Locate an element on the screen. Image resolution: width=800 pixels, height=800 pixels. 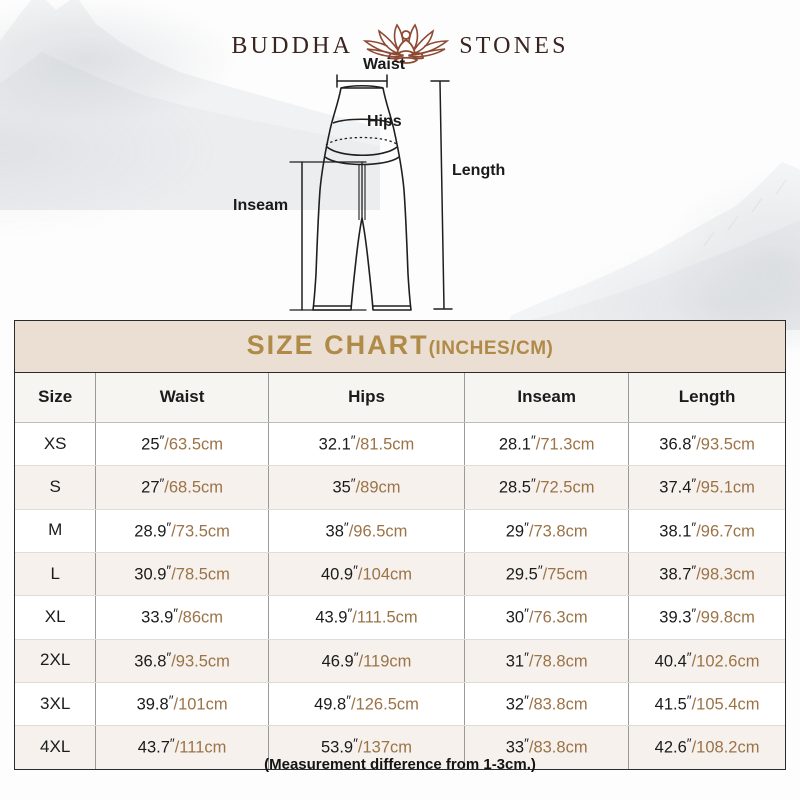
cell-length: 41.5″/105.4cm is located at coordinates (706, 704).